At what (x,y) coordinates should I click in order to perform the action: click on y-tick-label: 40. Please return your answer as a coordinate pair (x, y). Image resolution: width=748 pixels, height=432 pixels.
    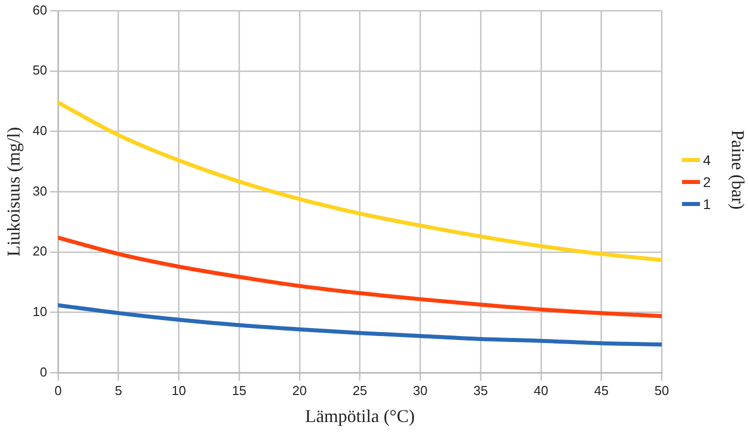
    Looking at the image, I should click on (40, 130).